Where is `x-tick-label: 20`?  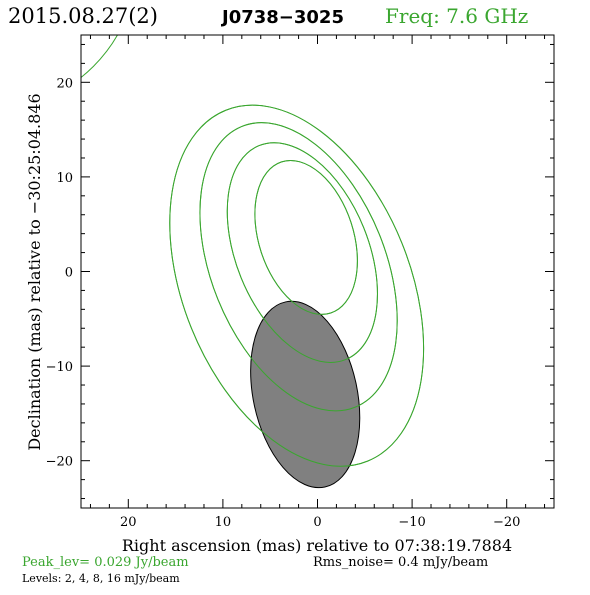
x-tick-label: 20 is located at coordinates (128, 522).